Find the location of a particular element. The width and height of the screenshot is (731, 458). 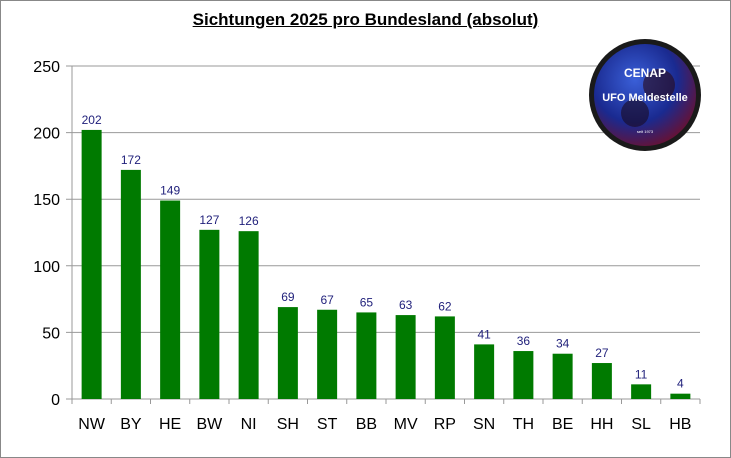

x-tick-label: BE is located at coordinates (562, 424).